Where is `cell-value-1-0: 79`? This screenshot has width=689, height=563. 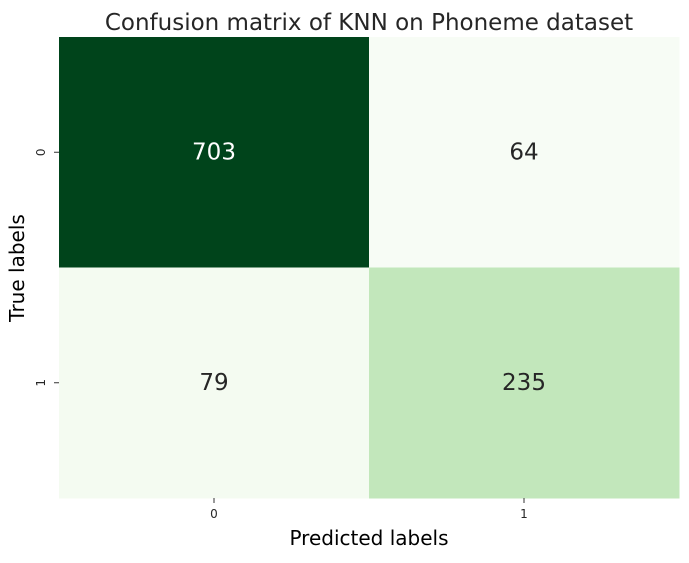 cell-value-1-0: 79 is located at coordinates (213, 383).